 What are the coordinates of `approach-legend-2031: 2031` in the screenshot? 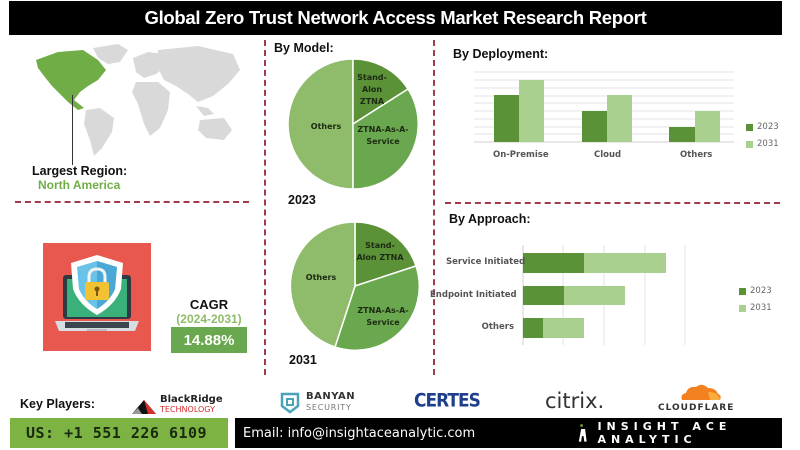 It's located at (755, 308).